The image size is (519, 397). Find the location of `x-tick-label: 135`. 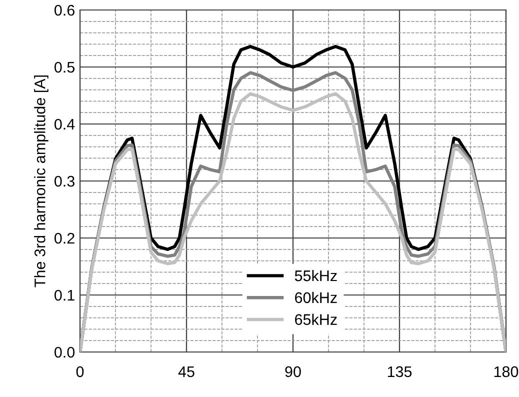

x-tick-label: 135 is located at coordinates (400, 372).